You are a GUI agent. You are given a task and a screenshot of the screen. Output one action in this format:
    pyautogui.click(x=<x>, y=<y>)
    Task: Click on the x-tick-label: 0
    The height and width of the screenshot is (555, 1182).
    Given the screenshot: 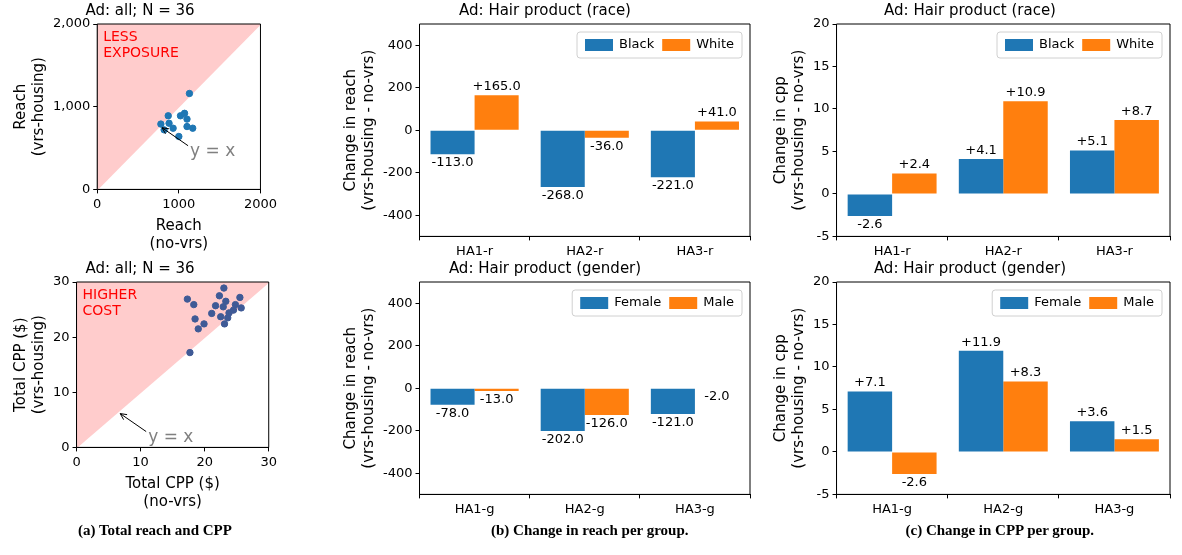 What is the action you would take?
    pyautogui.click(x=97, y=203)
    